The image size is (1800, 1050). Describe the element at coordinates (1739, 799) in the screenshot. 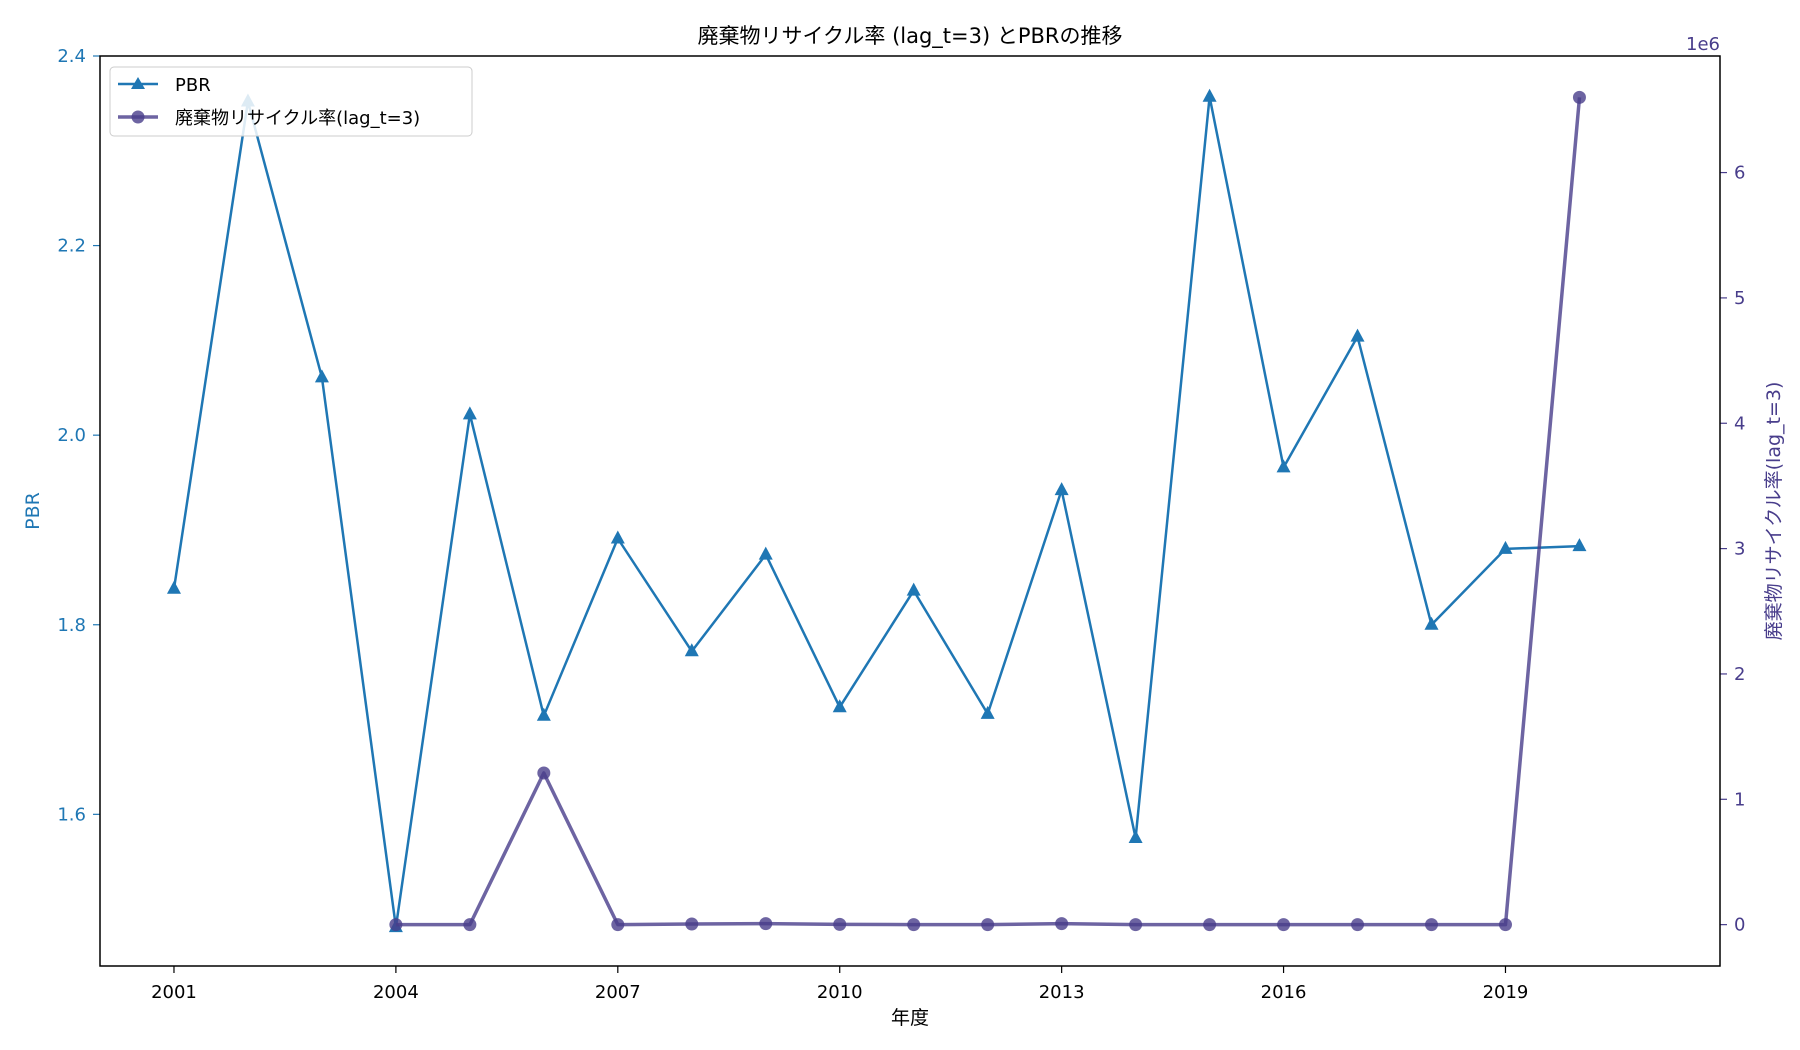

I see `y-right-tick-label: 1` at that location.